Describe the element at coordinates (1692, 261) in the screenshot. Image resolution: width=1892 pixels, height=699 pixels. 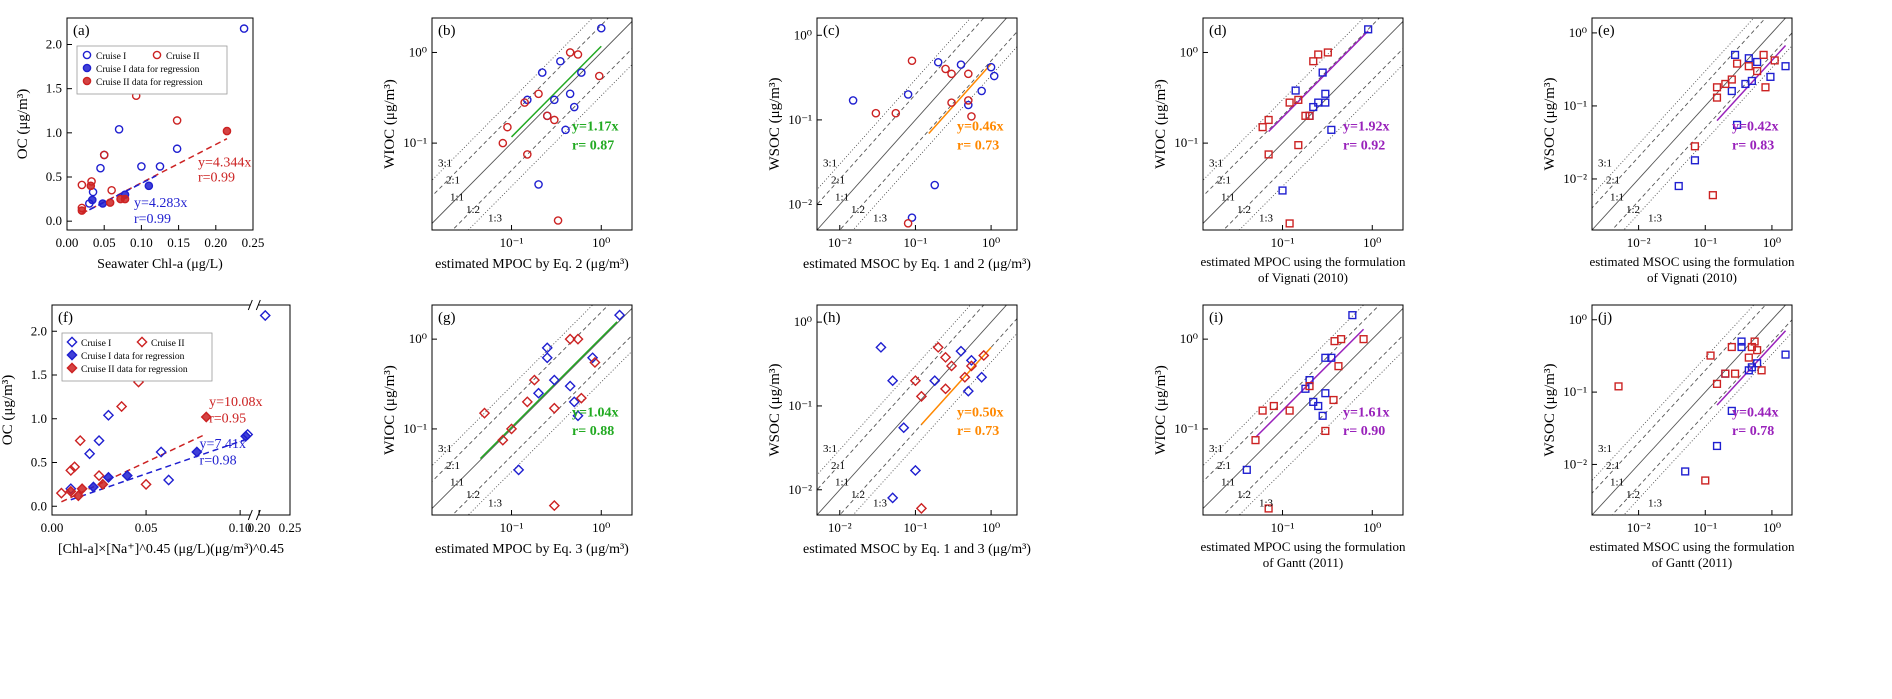
I see `x-axis-title: estimated MSOC using the formulation` at that location.